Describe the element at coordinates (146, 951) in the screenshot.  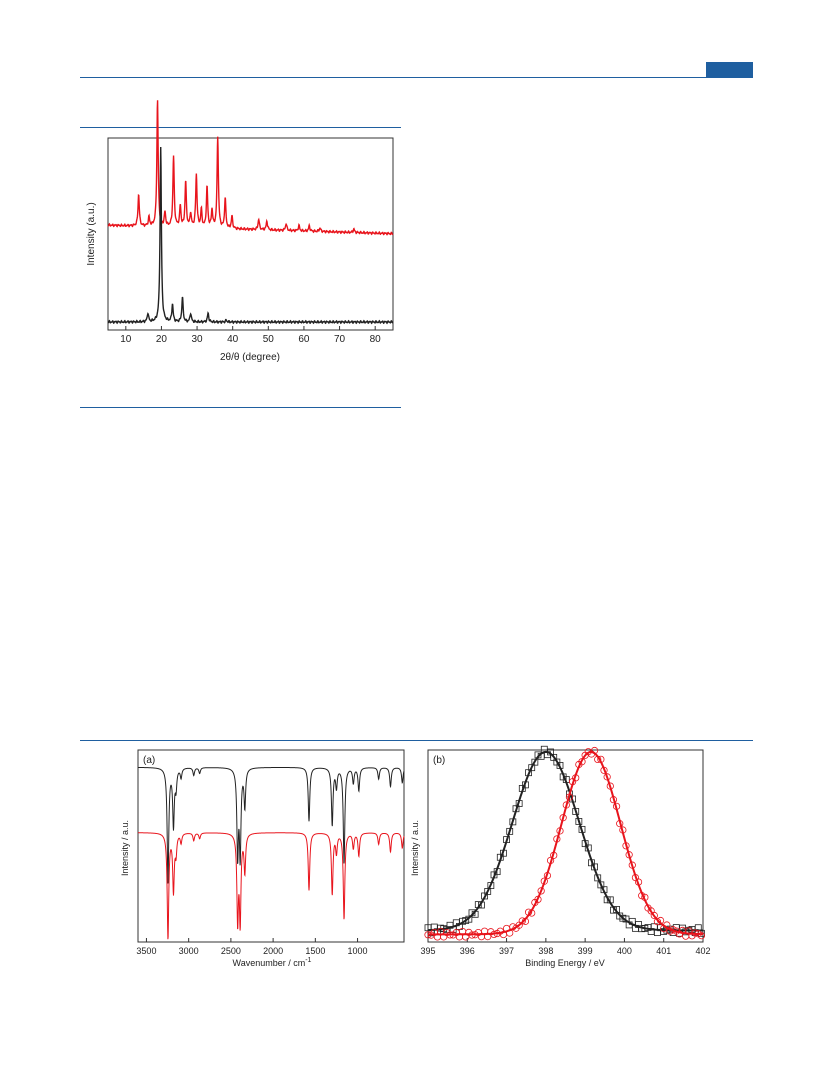
I see `ir-x-tick-label: 3500` at that location.